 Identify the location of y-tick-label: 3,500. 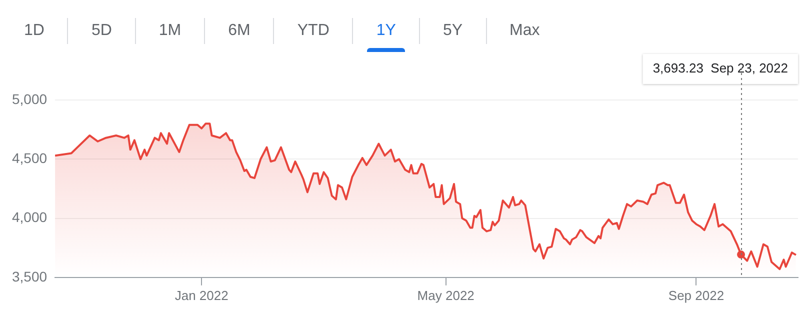
(30, 276).